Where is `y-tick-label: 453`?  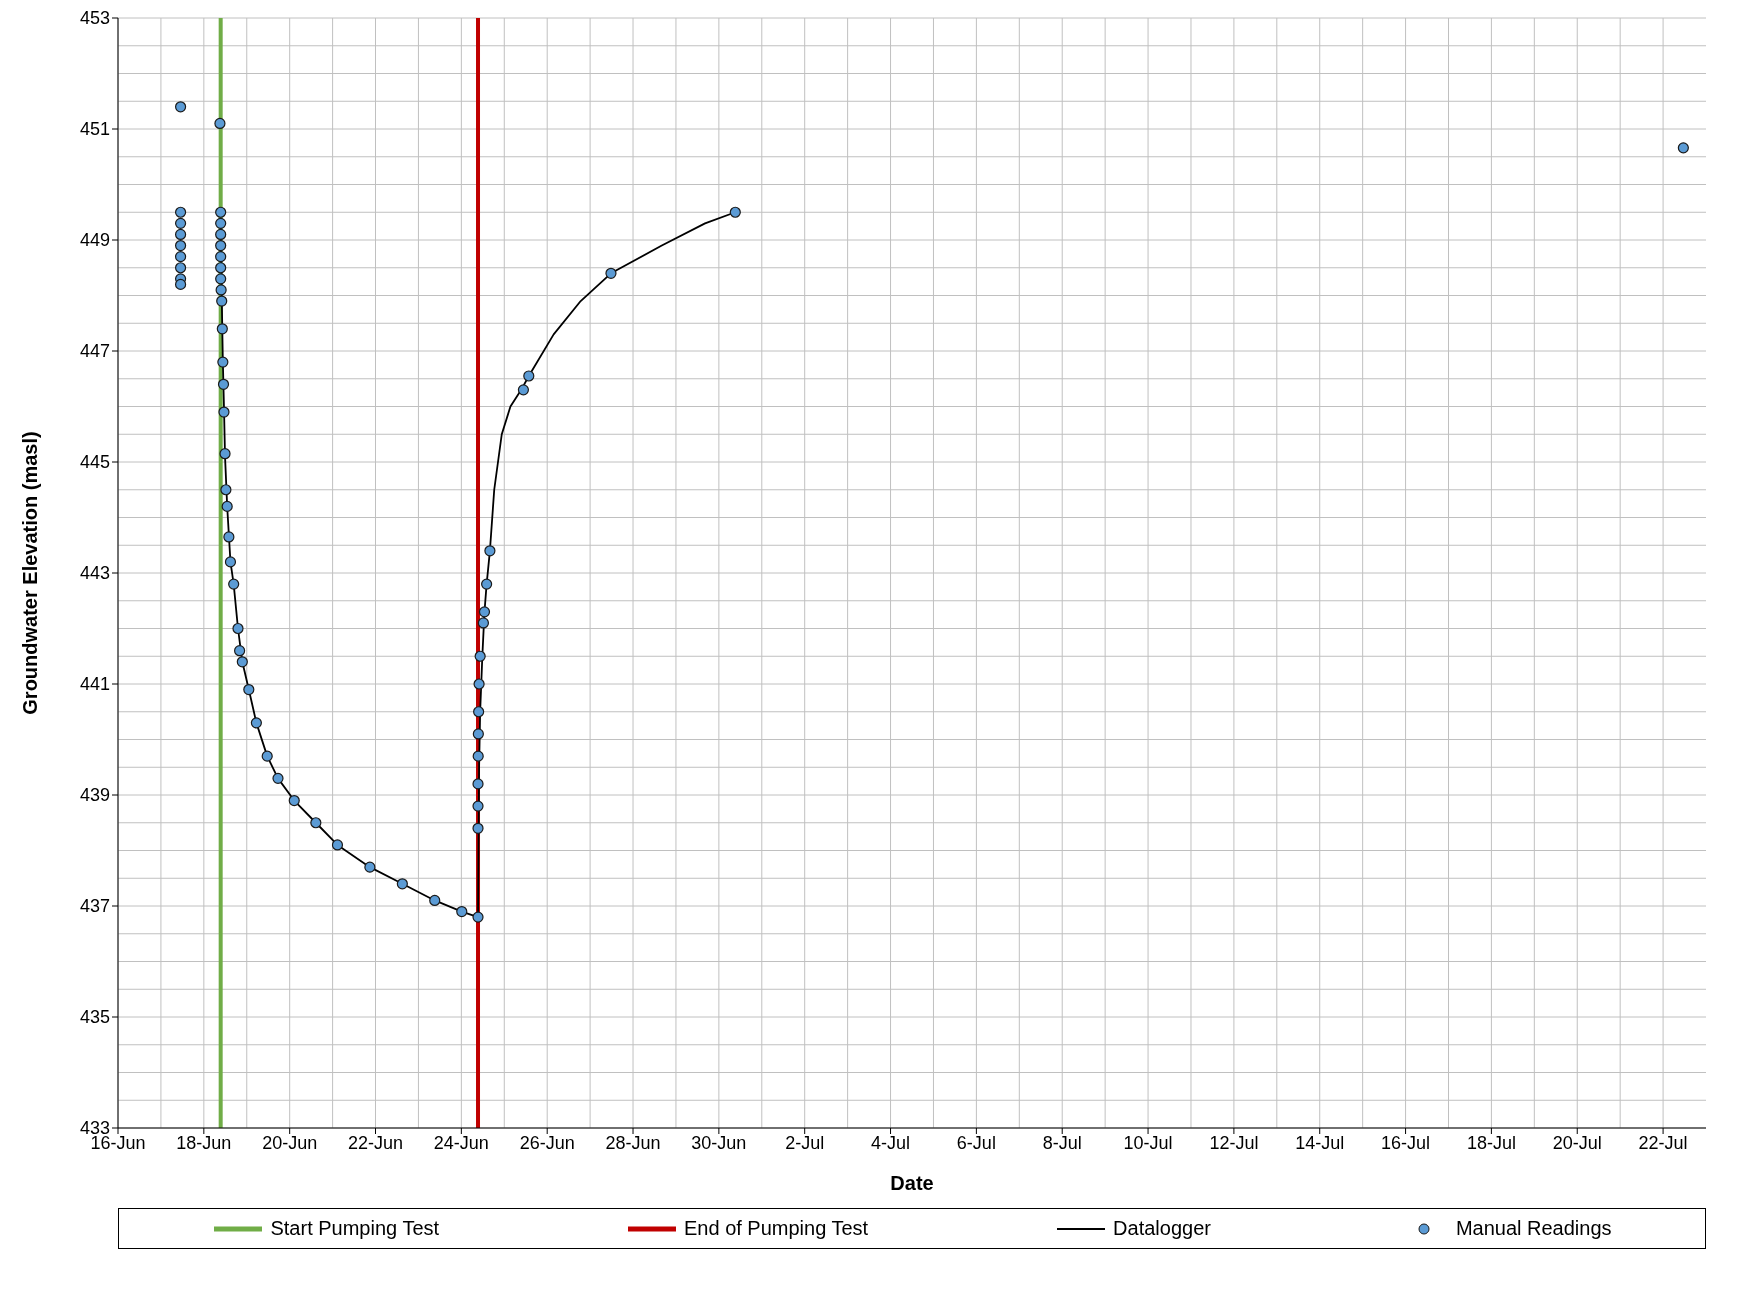 y-tick-label: 453 is located at coordinates (94, 18).